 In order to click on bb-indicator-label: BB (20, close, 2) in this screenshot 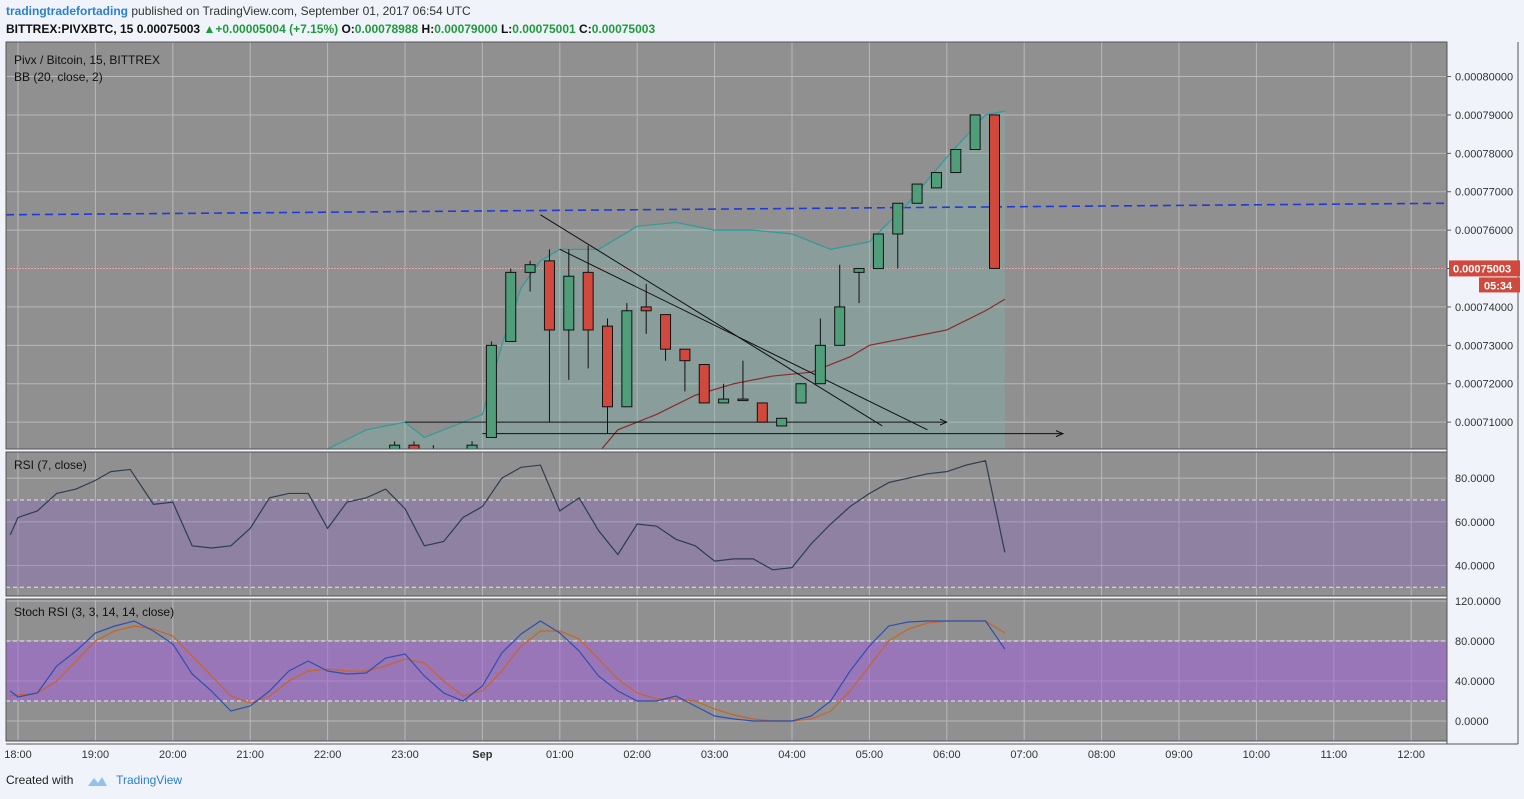, I will do `click(58, 77)`.